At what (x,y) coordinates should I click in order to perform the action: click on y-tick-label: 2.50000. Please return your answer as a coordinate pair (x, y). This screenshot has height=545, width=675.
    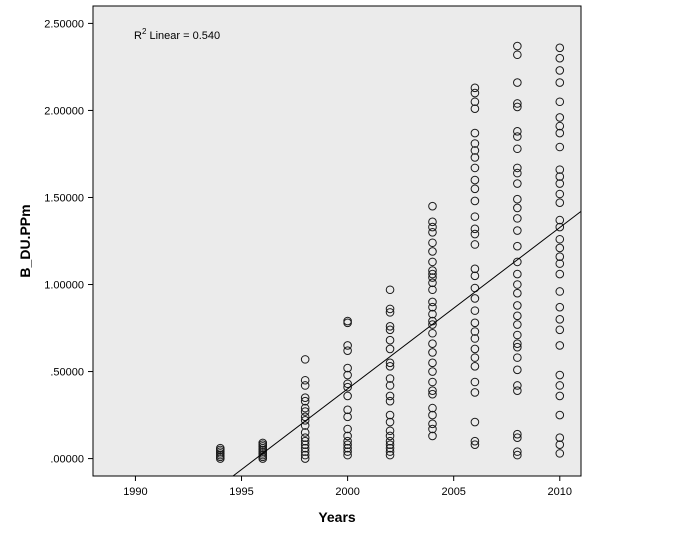
    Looking at the image, I should click on (64, 24).